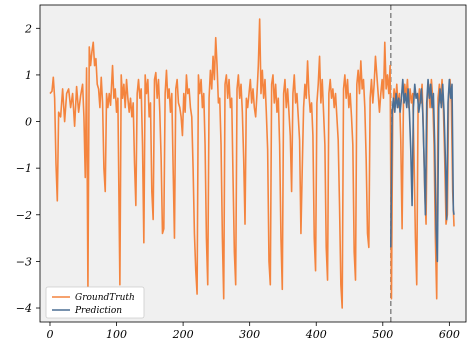 The height and width of the screenshot is (349, 472). I want to click on y-tick-label: −2, so click(24, 215).